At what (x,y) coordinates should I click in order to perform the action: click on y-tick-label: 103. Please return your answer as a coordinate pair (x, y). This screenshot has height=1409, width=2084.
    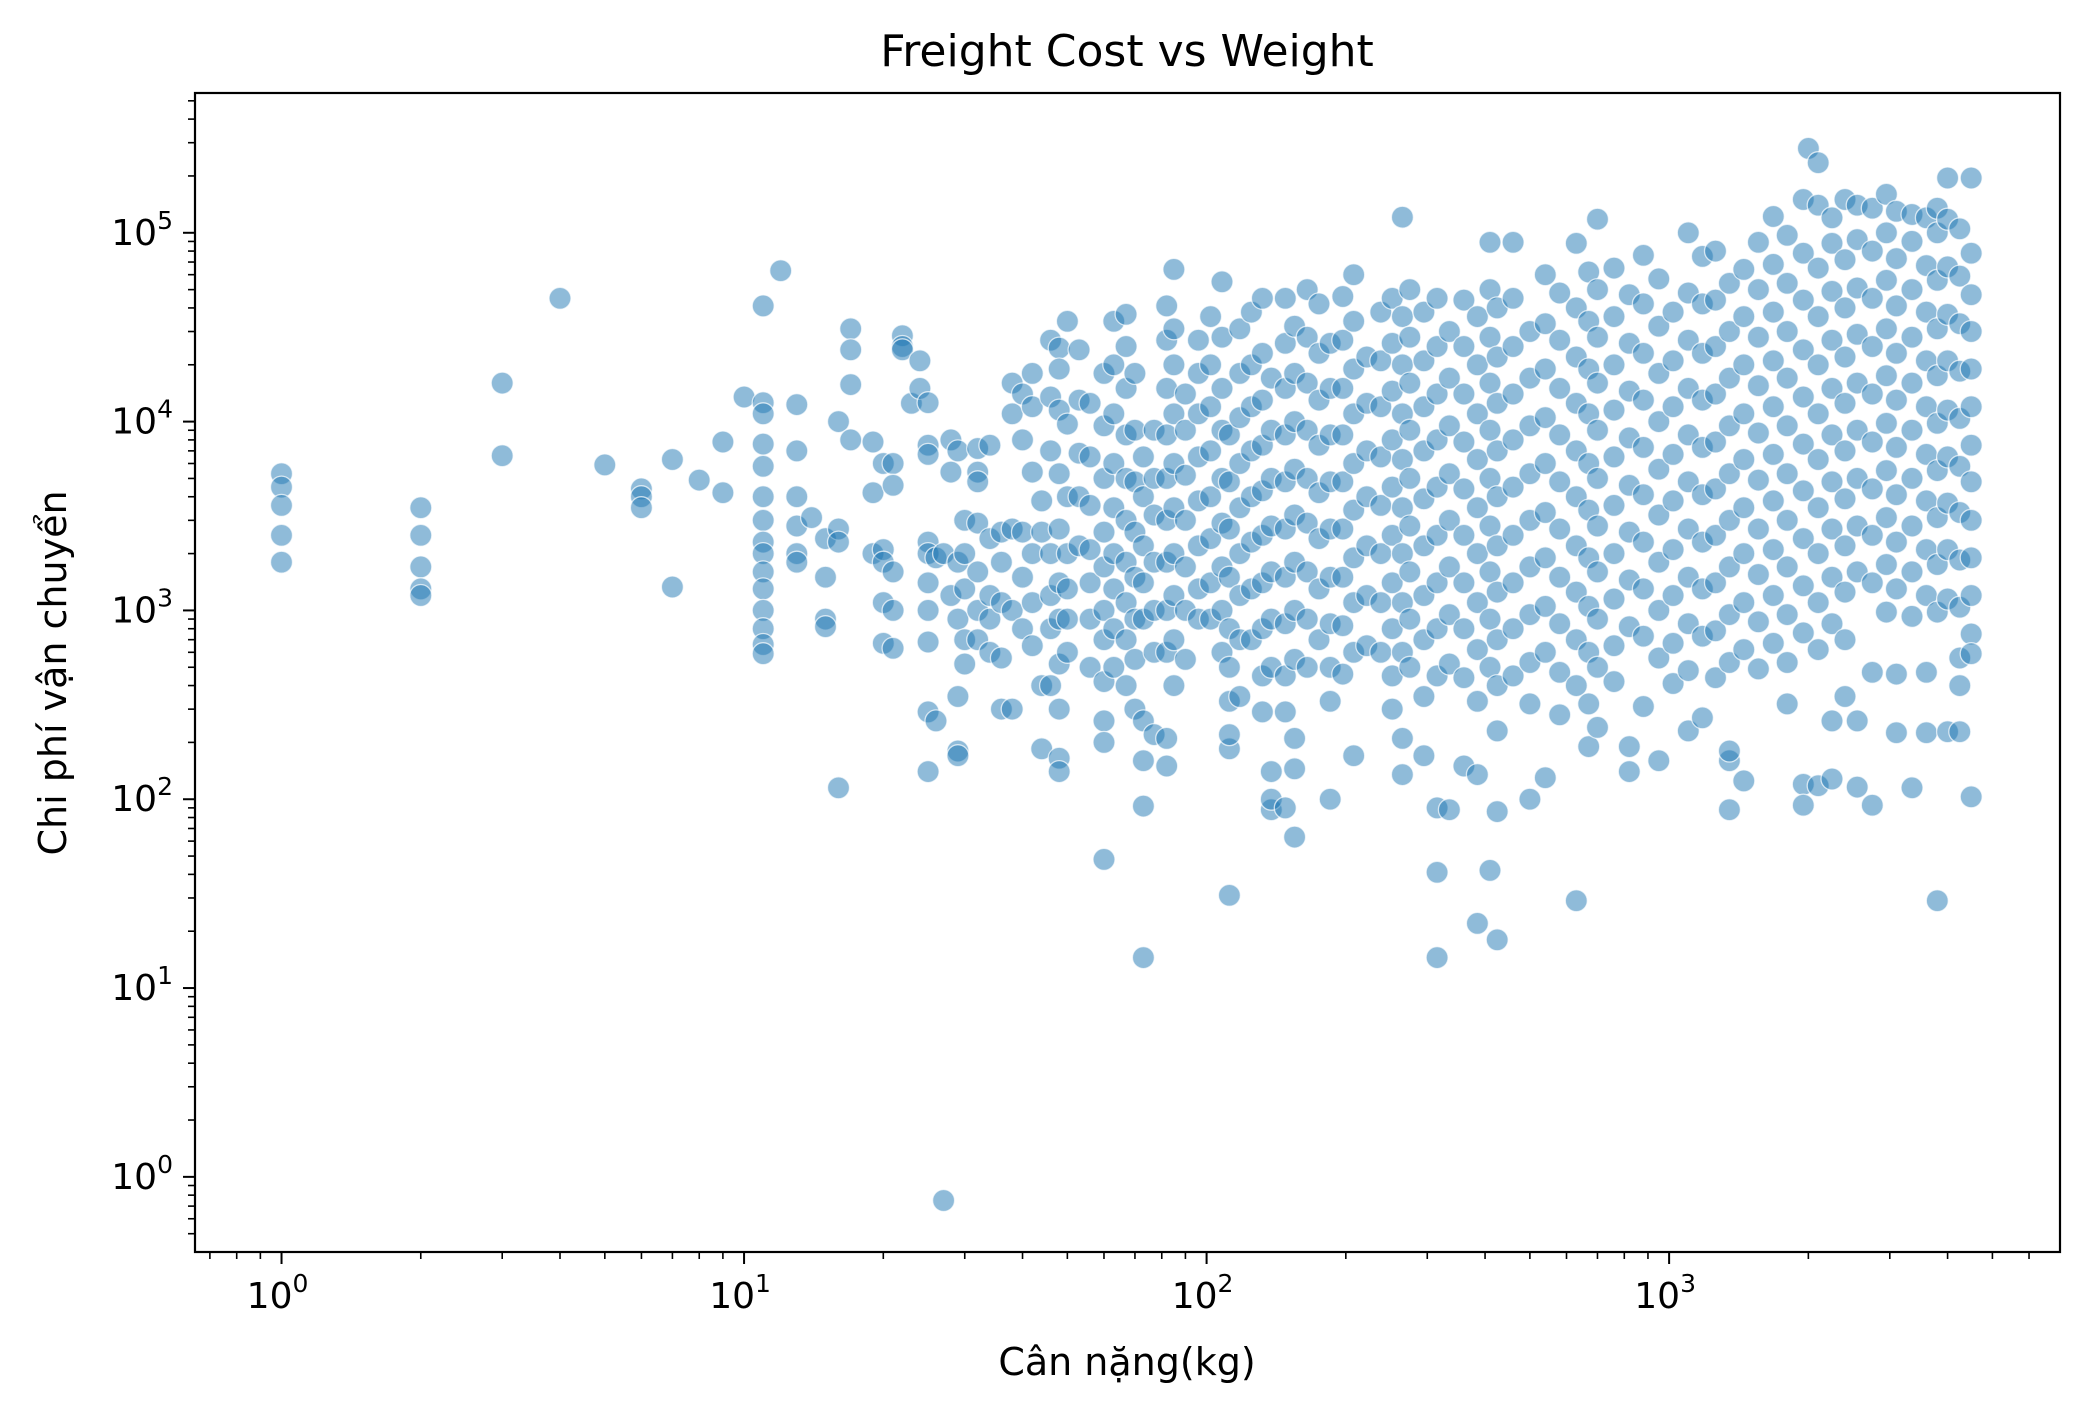
    Looking at the image, I should click on (142, 607).